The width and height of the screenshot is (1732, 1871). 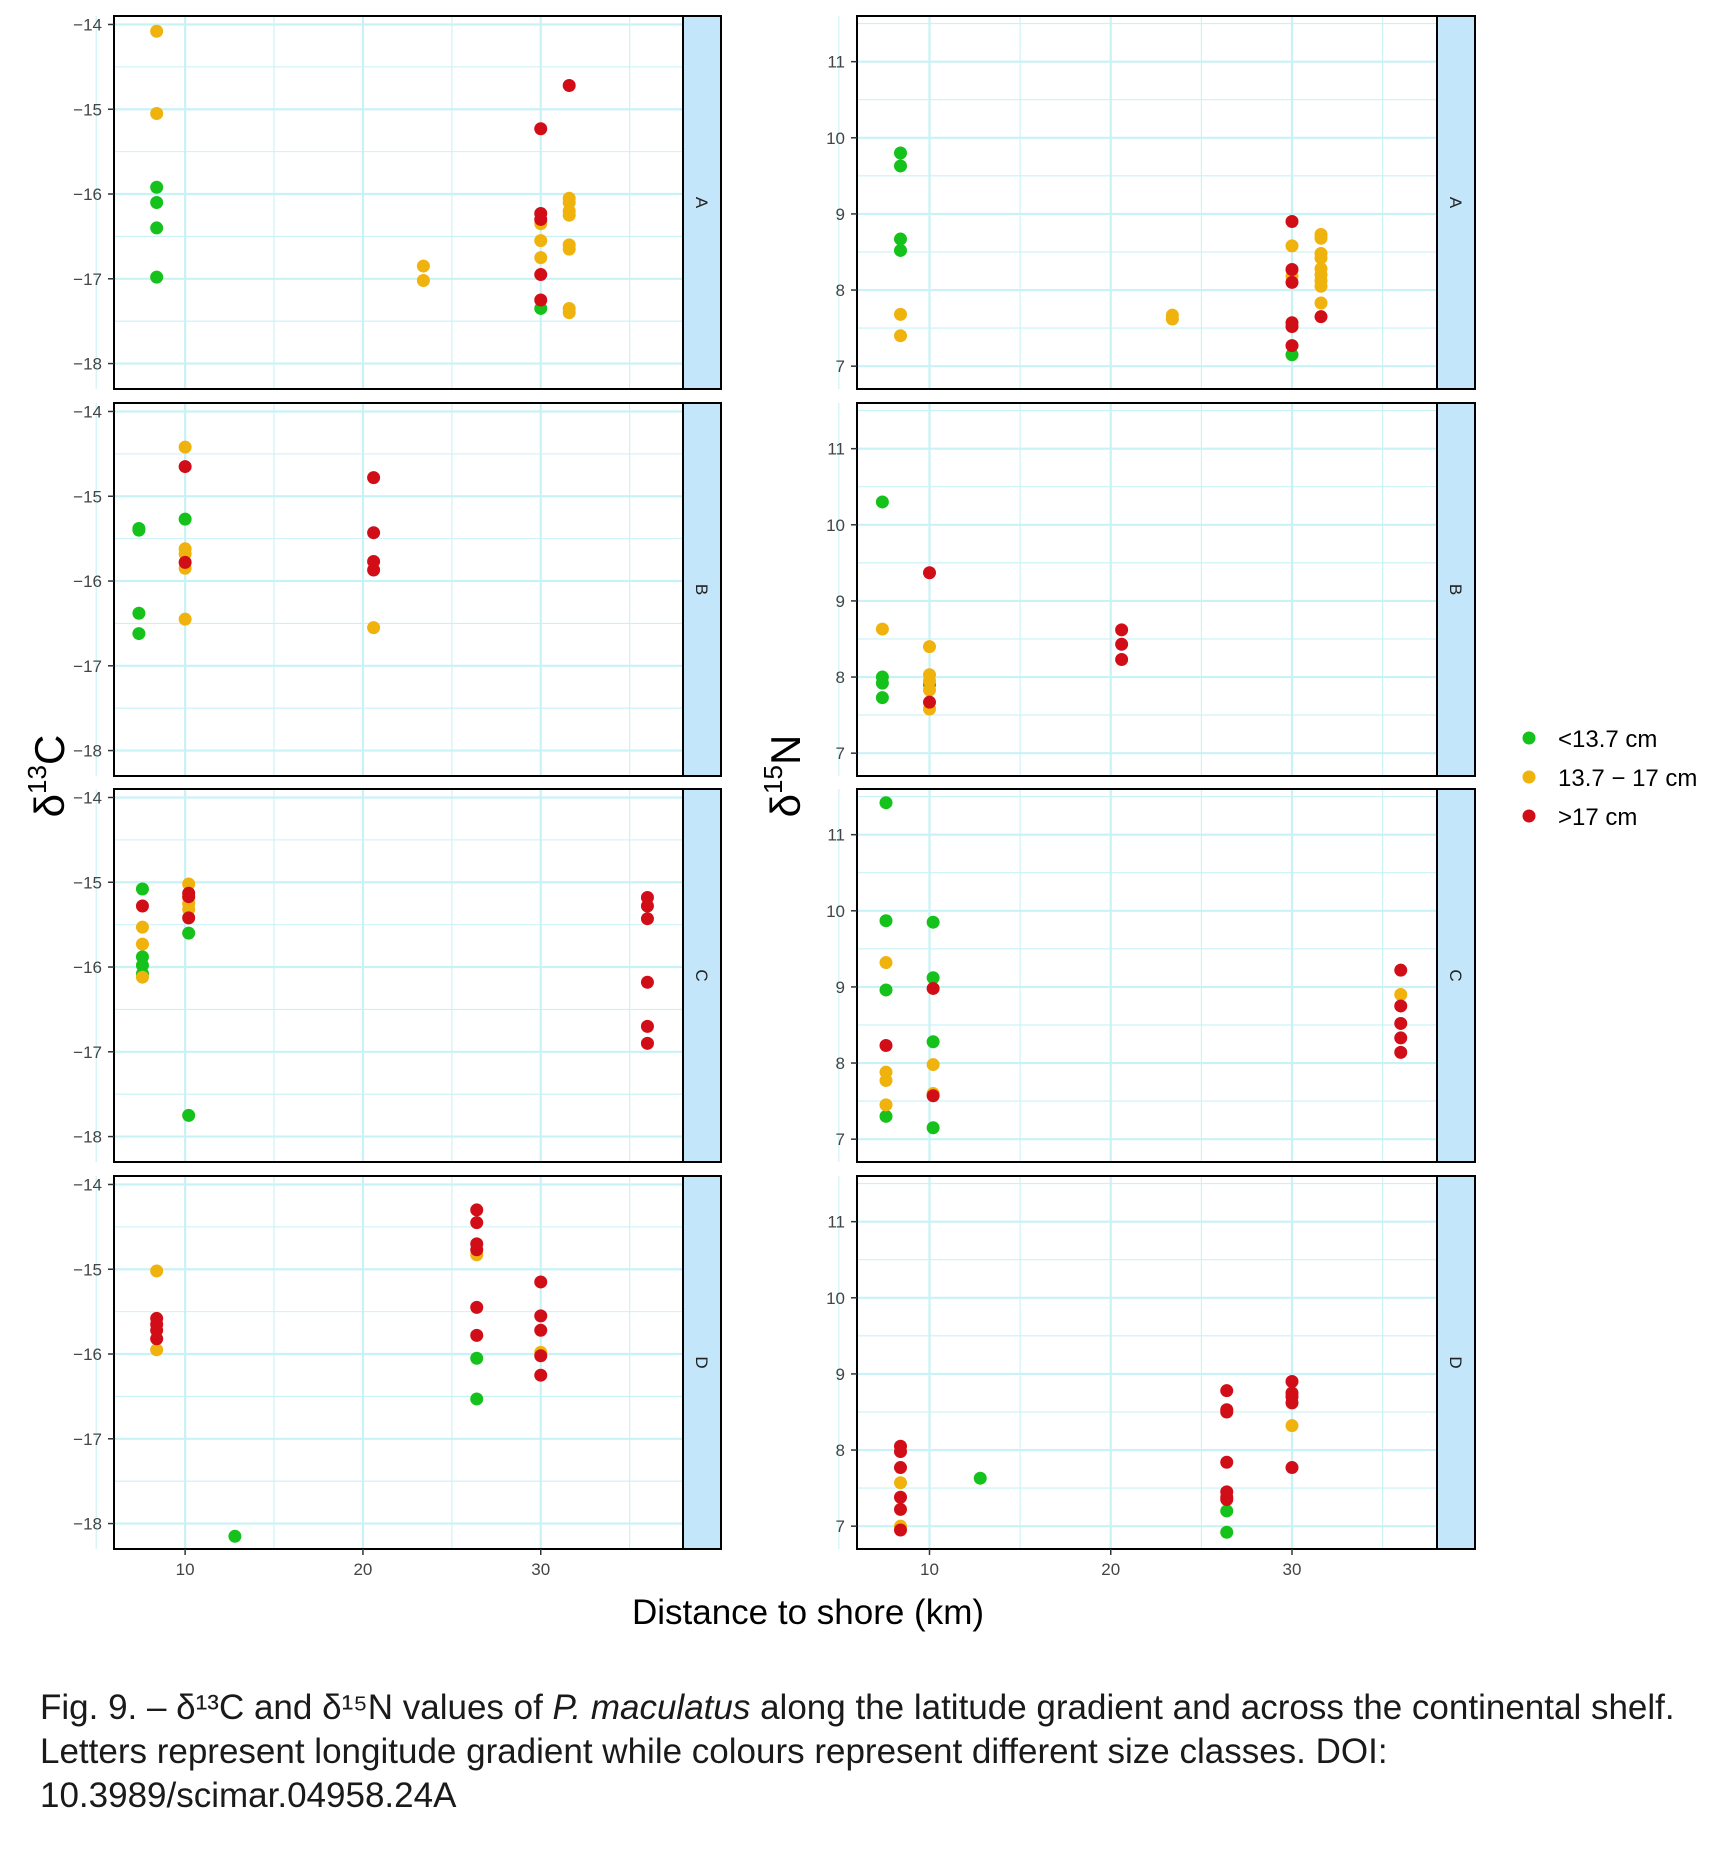 I want to click on facet-strip-label: D, so click(x=701, y=1362).